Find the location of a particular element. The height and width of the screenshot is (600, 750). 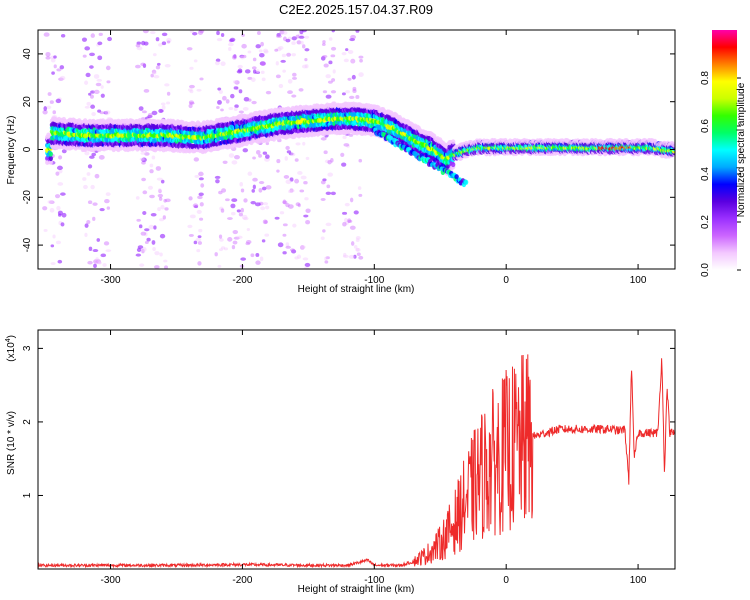

spectrogram-x-tick-label: 0 is located at coordinates (506, 280).